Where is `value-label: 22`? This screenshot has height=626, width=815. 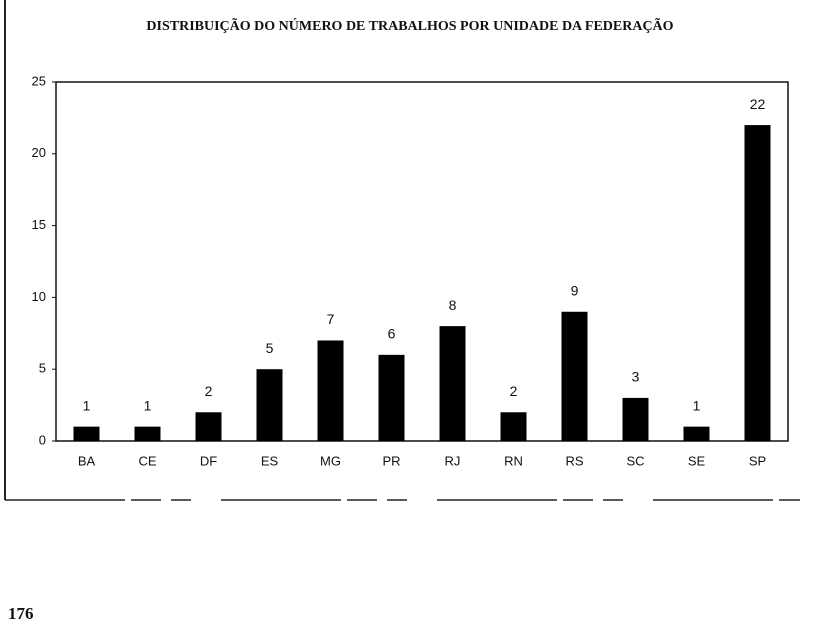 value-label: 22 is located at coordinates (758, 104).